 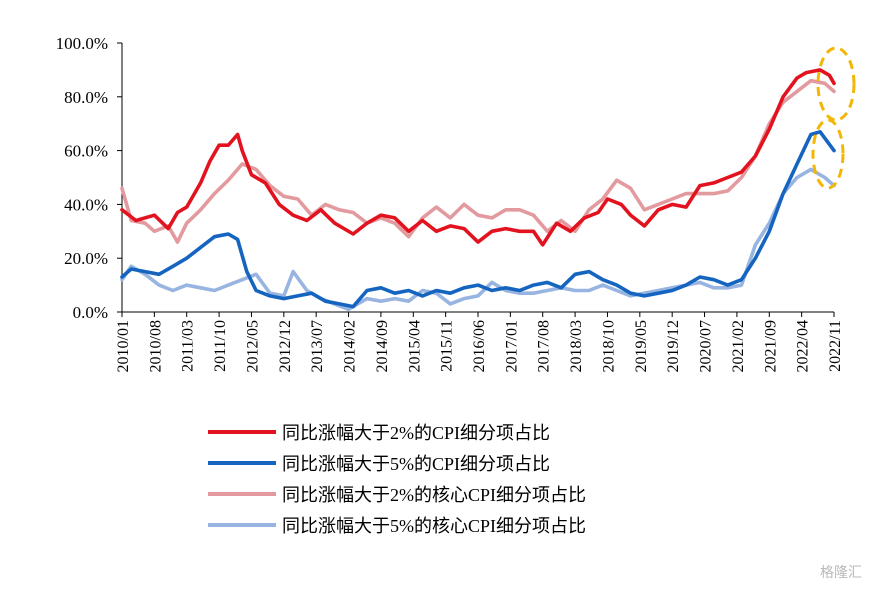 I want to click on x-tick-label: 2015/04, so click(x=414, y=346).